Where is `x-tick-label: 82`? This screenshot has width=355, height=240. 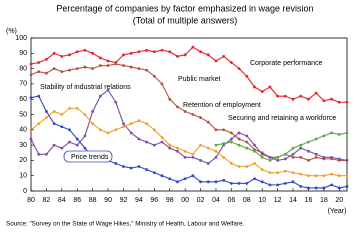 x-tick-label: 82 is located at coordinates (47, 200).